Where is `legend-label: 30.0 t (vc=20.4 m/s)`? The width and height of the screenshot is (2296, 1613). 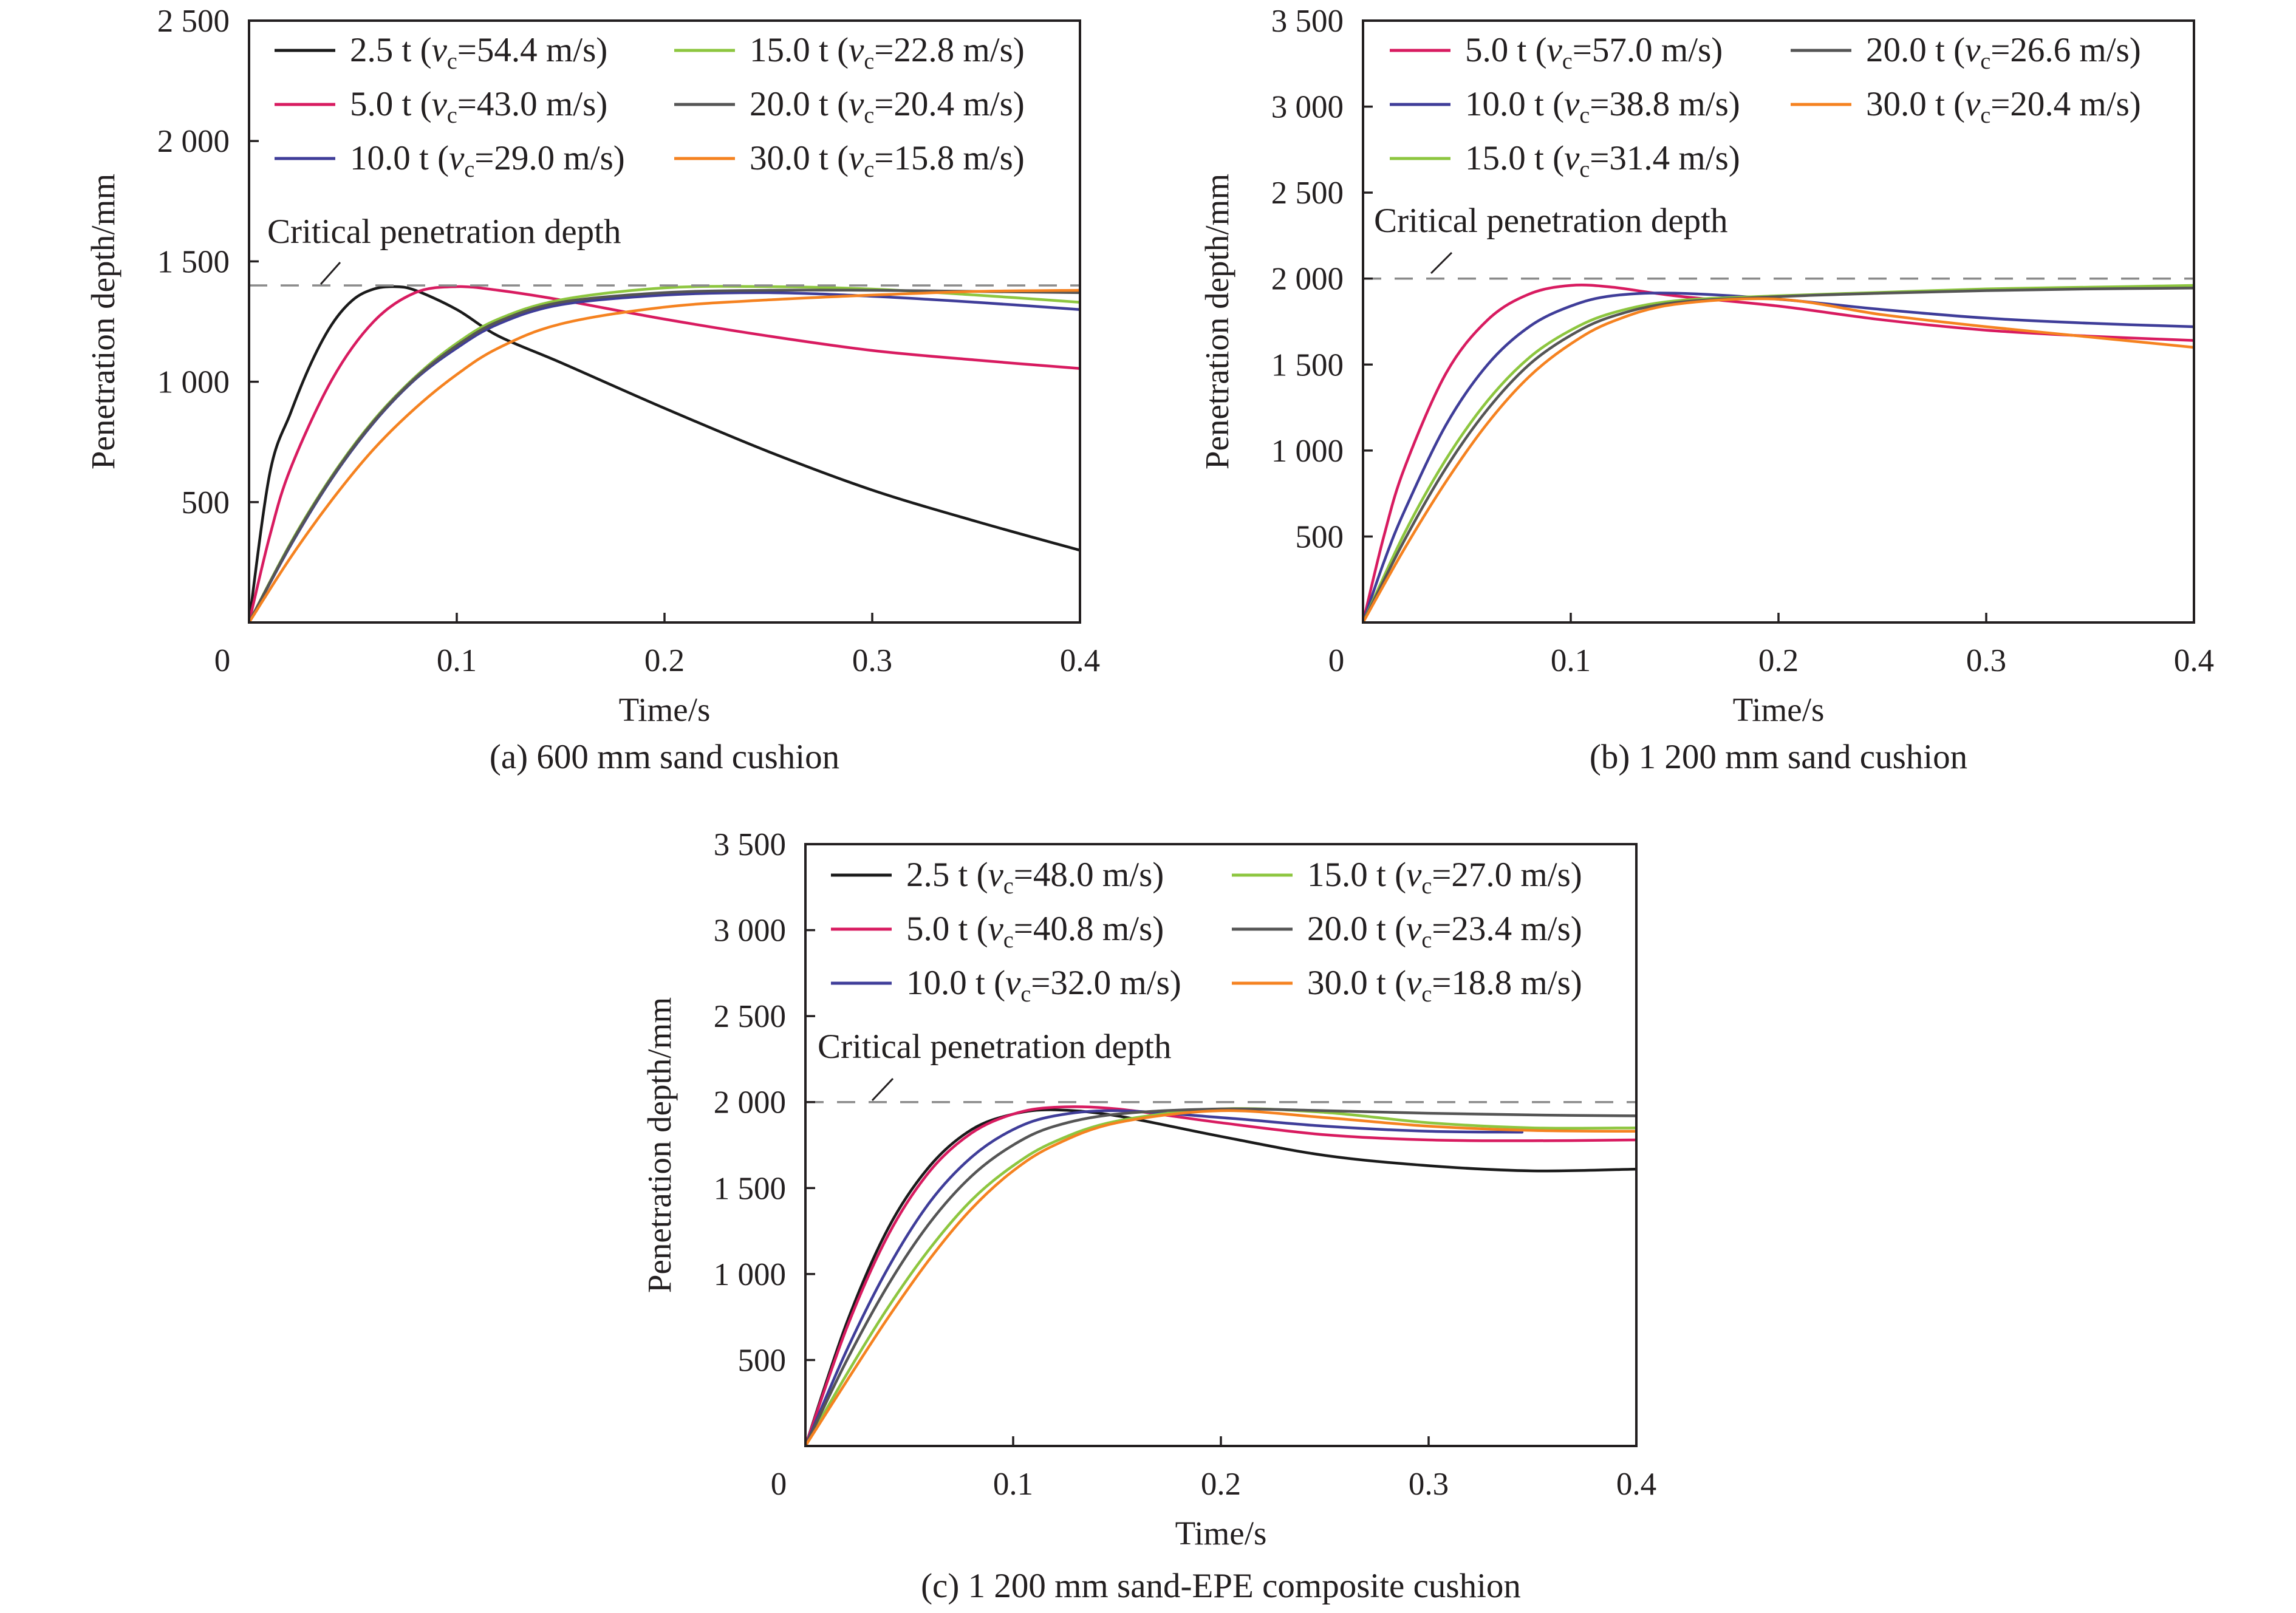 legend-label: 30.0 t (vc=20.4 m/s) is located at coordinates (2003, 106).